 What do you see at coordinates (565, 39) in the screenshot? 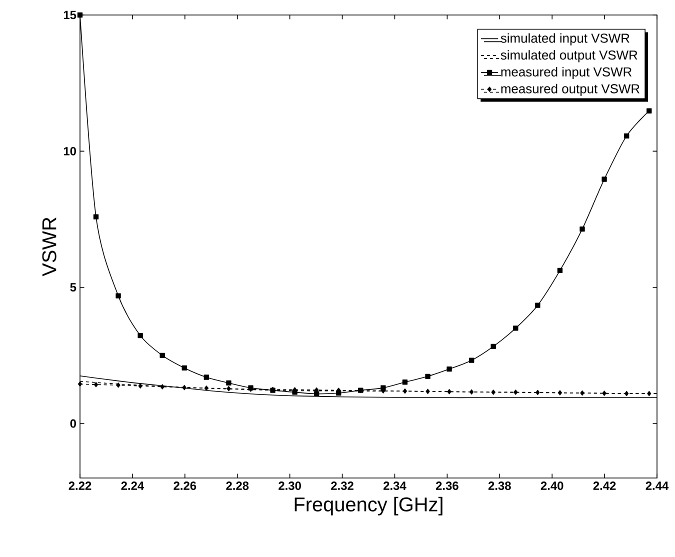
I see `legend-label: simulated input VSWR` at bounding box center [565, 39].